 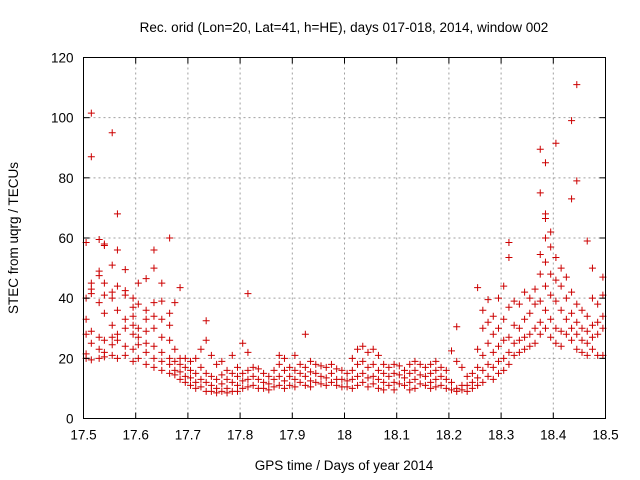 I want to click on y-tick-label: 120, so click(x=62, y=58).